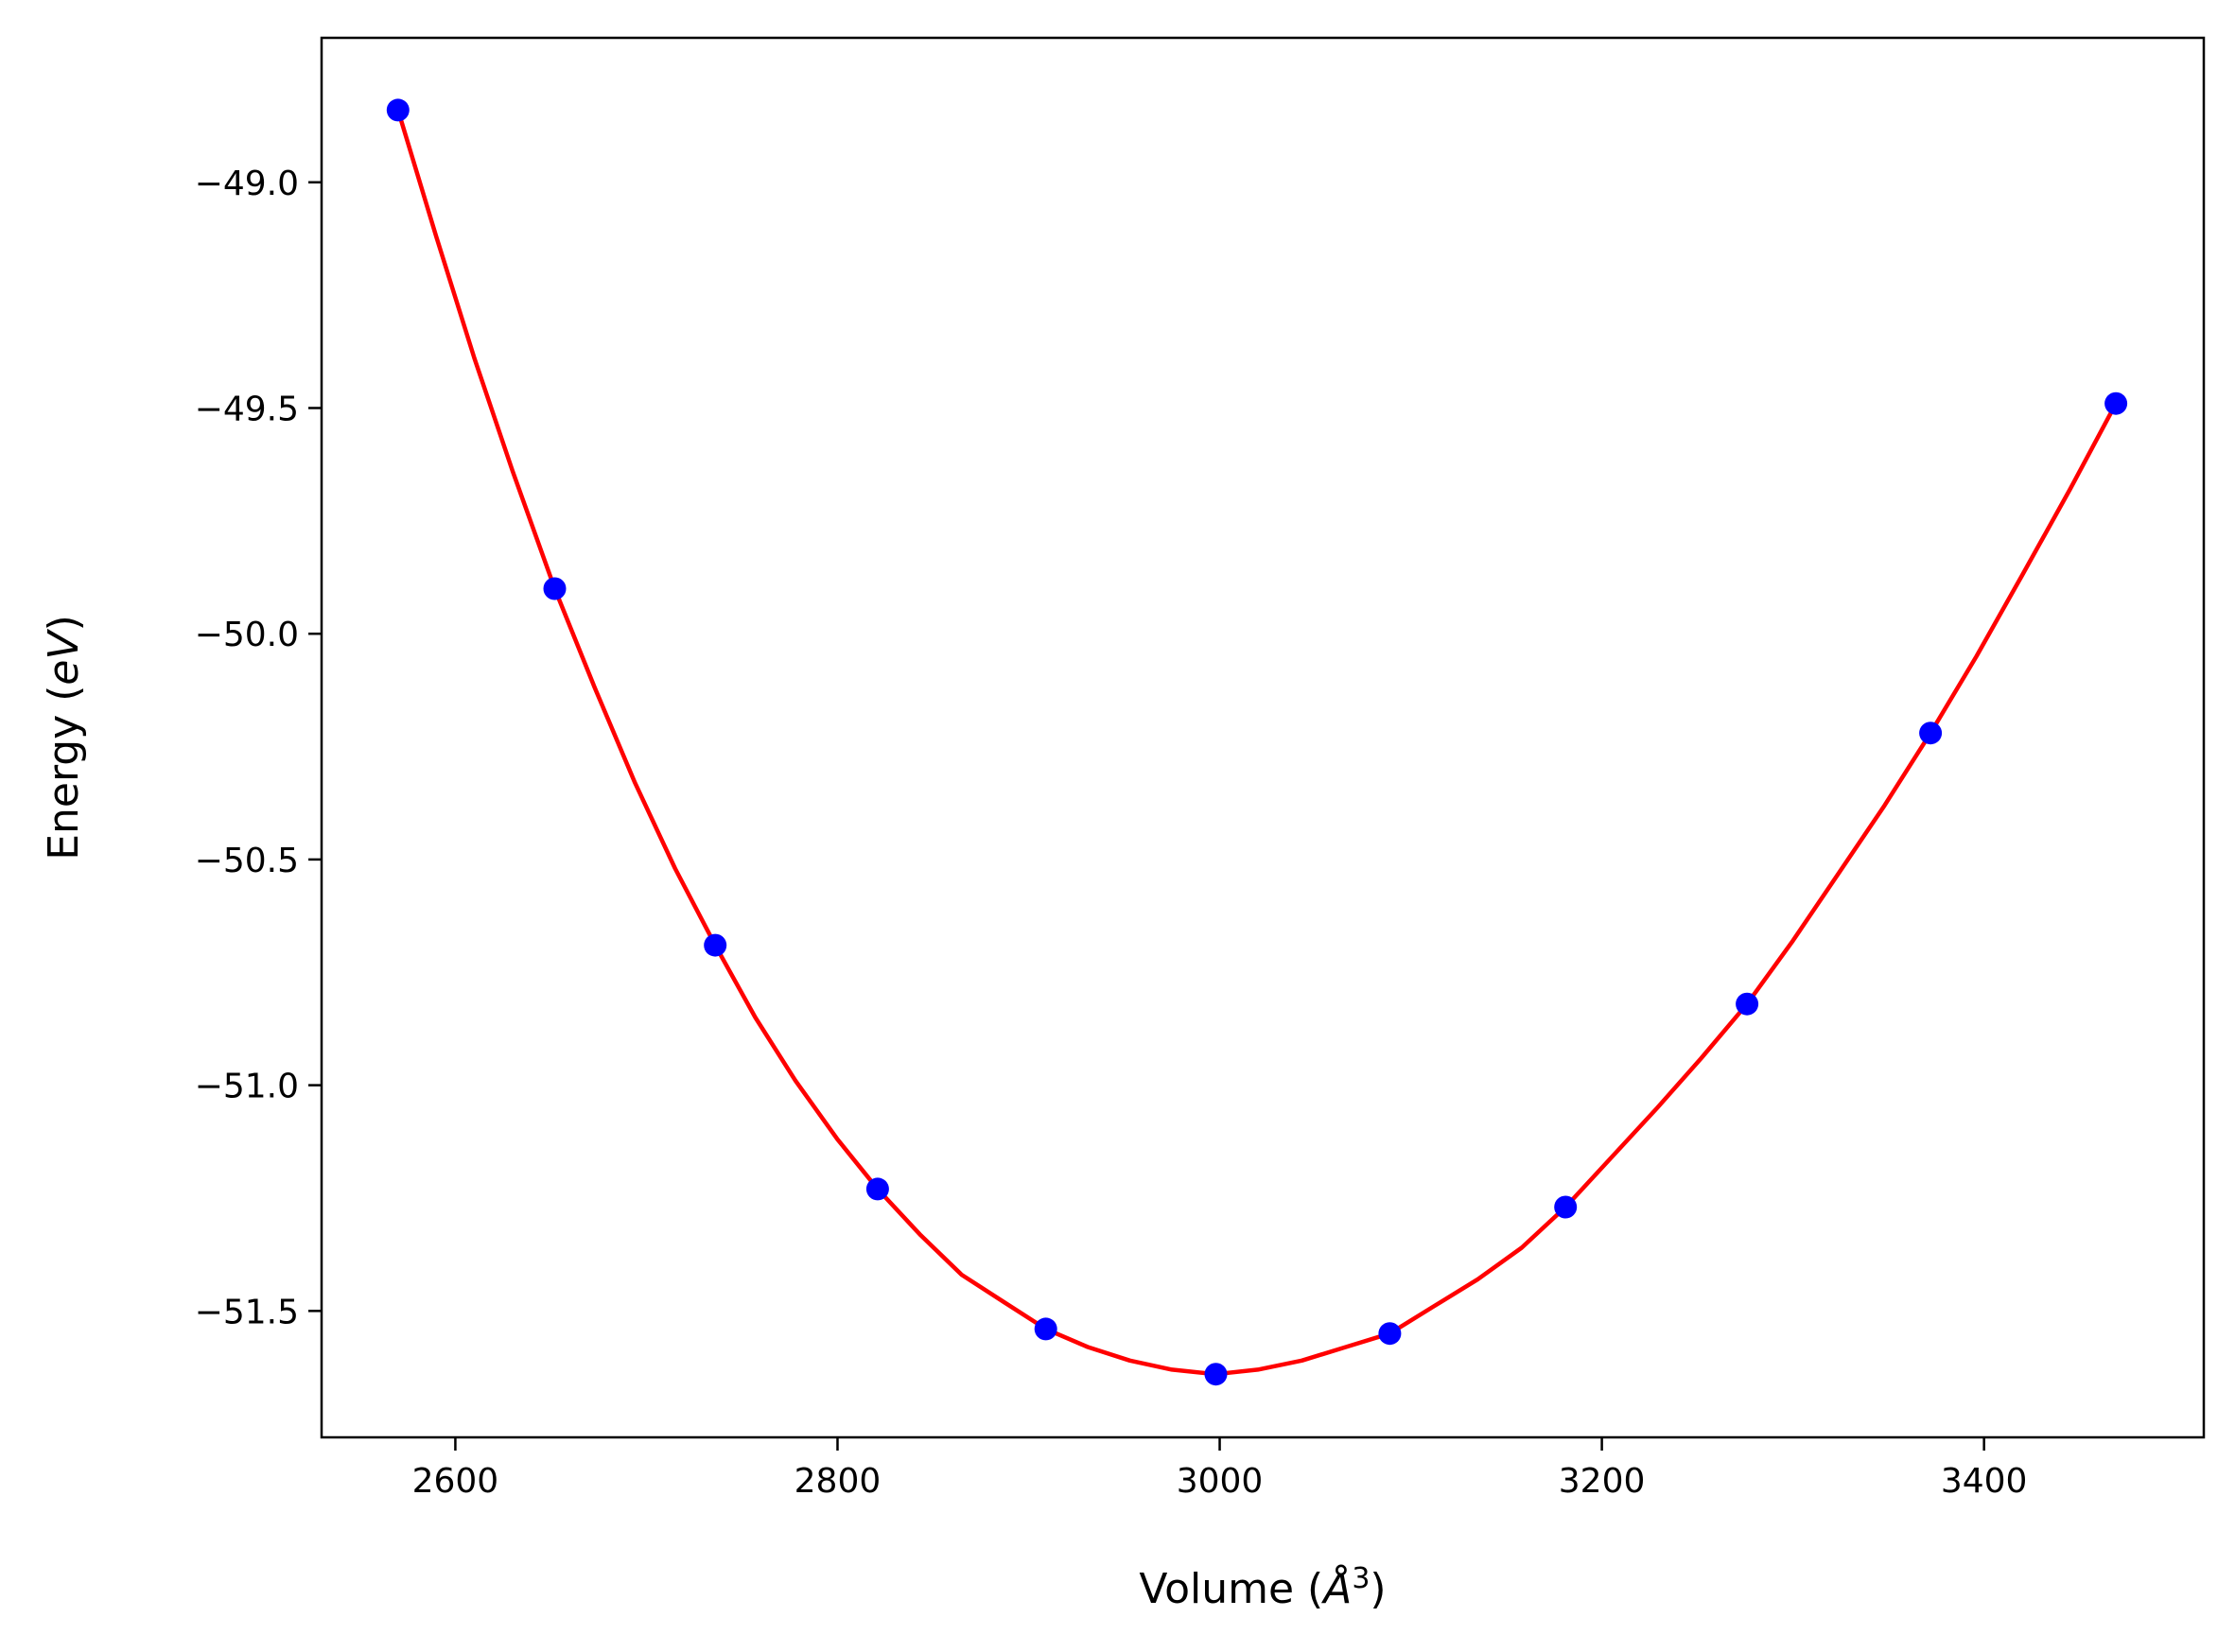  Describe the element at coordinates (1220, 1482) in the screenshot. I see `x-tick-label: 3000` at that location.